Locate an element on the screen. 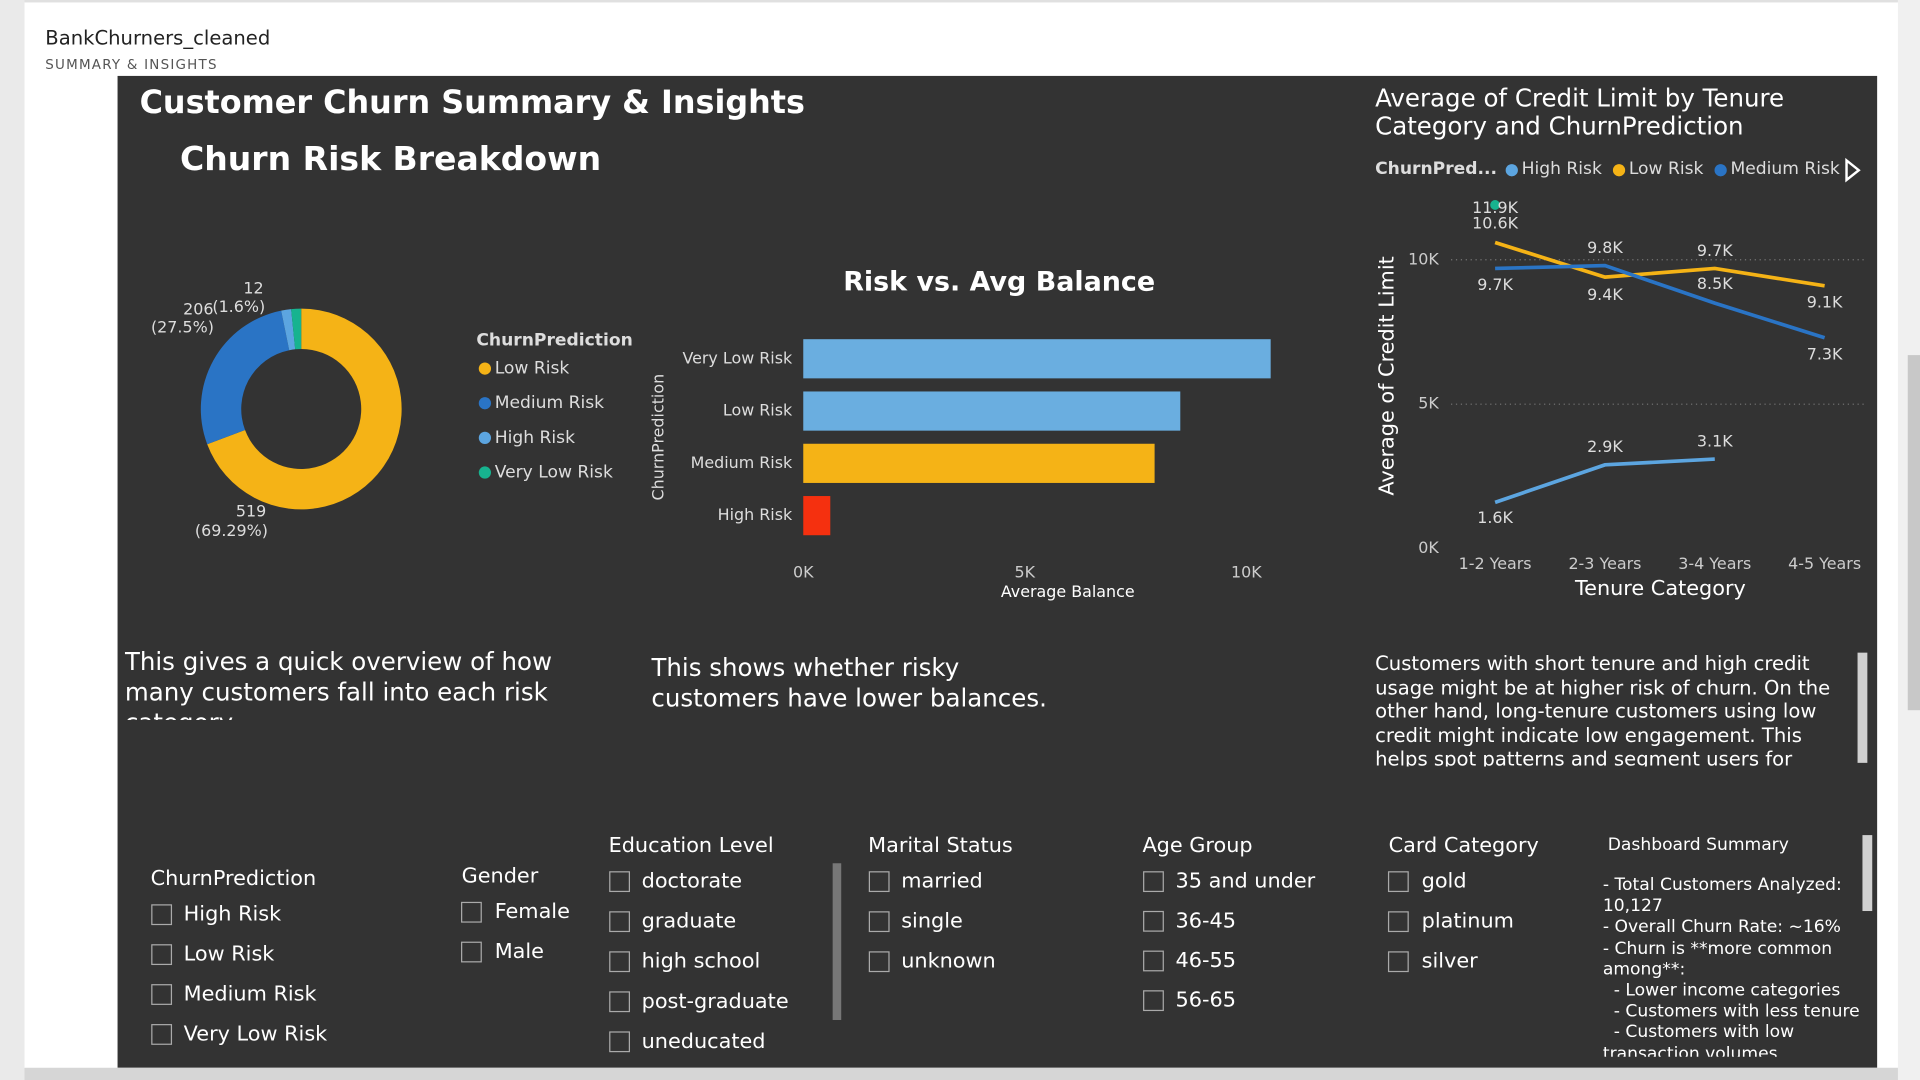 The height and width of the screenshot is (1080, 1920). y-tick-label: 10K is located at coordinates (1423, 258).